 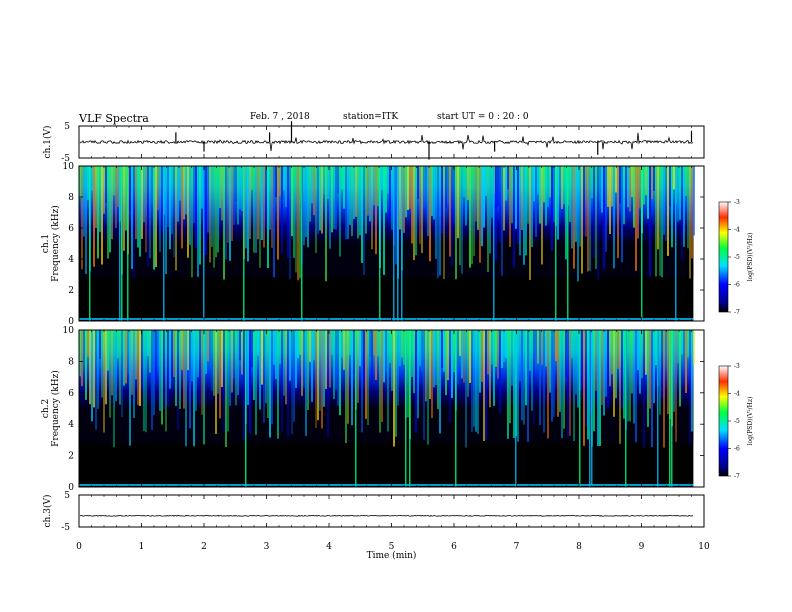 What do you see at coordinates (723, 257) in the screenshot?
I see `colorbar` at bounding box center [723, 257].